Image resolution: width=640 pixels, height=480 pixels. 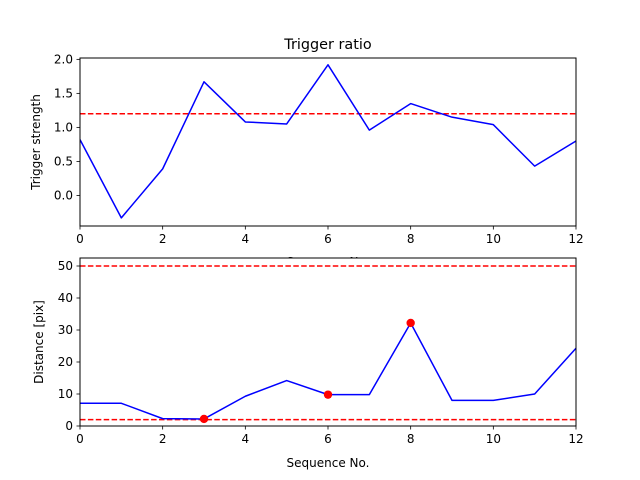 I want to click on y-tick-label: 40, so click(x=65, y=298).